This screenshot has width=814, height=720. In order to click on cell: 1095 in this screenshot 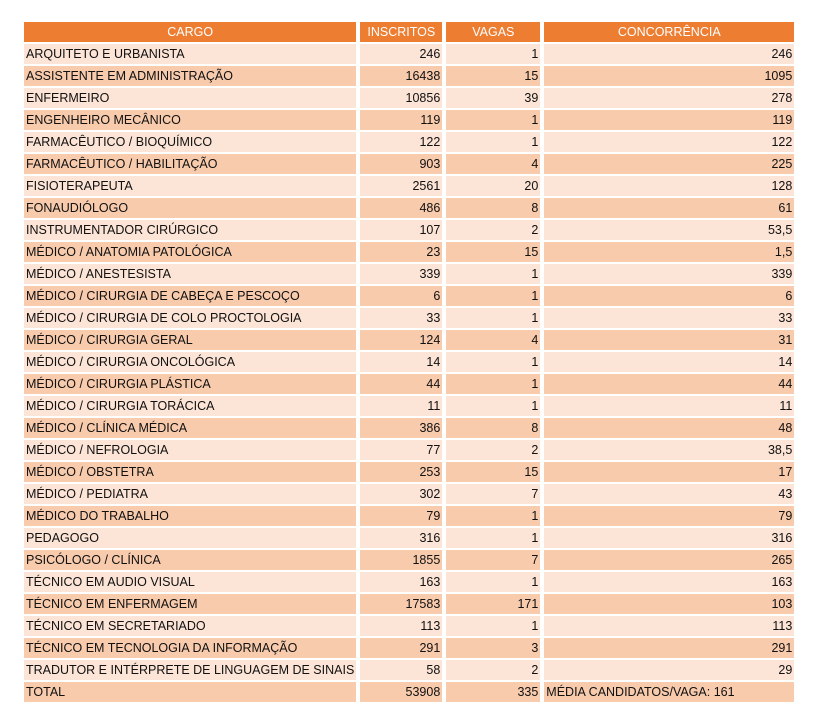, I will do `click(669, 76)`.